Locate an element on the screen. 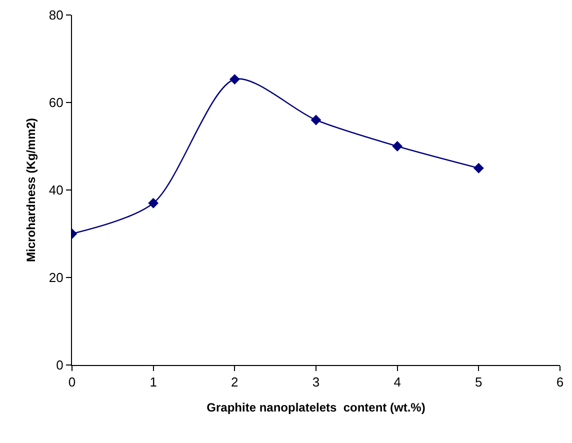 Image resolution: width=572 pixels, height=443 pixels. y-tick-label: 20 is located at coordinates (56, 278).